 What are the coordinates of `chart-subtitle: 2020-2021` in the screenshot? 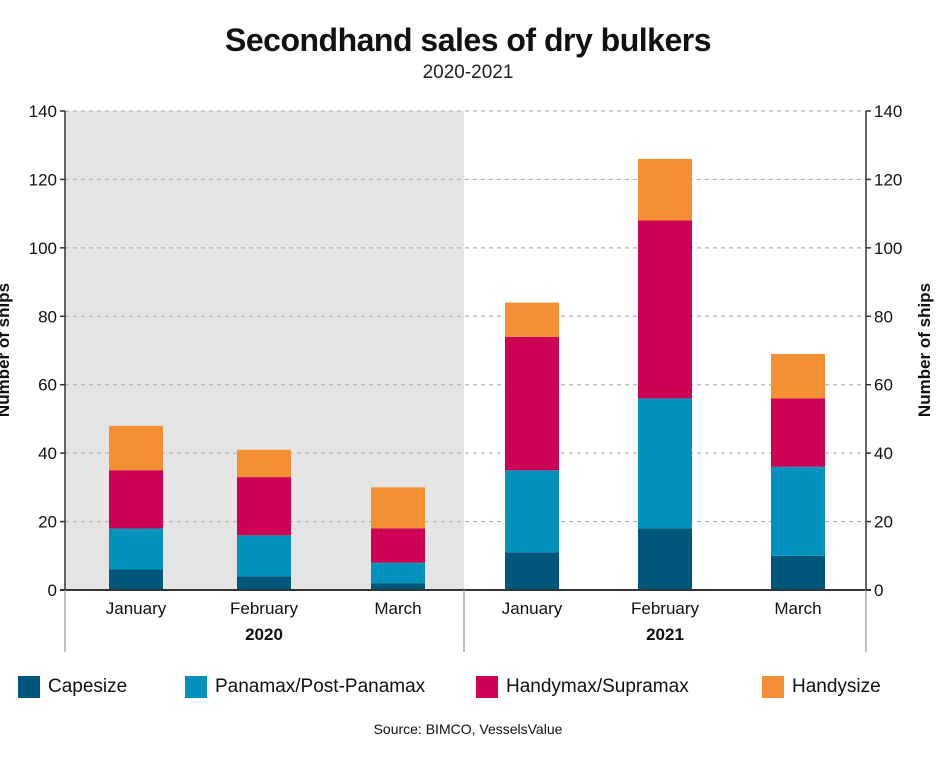 It's located at (468, 72).